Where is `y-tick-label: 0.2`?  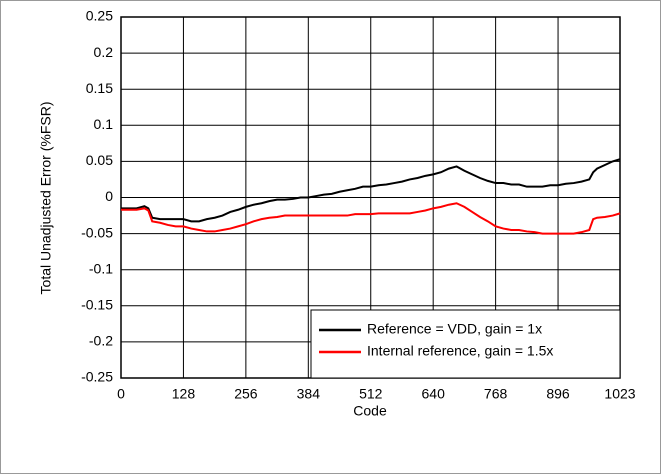
y-tick-label: 0.2 is located at coordinates (104, 52).